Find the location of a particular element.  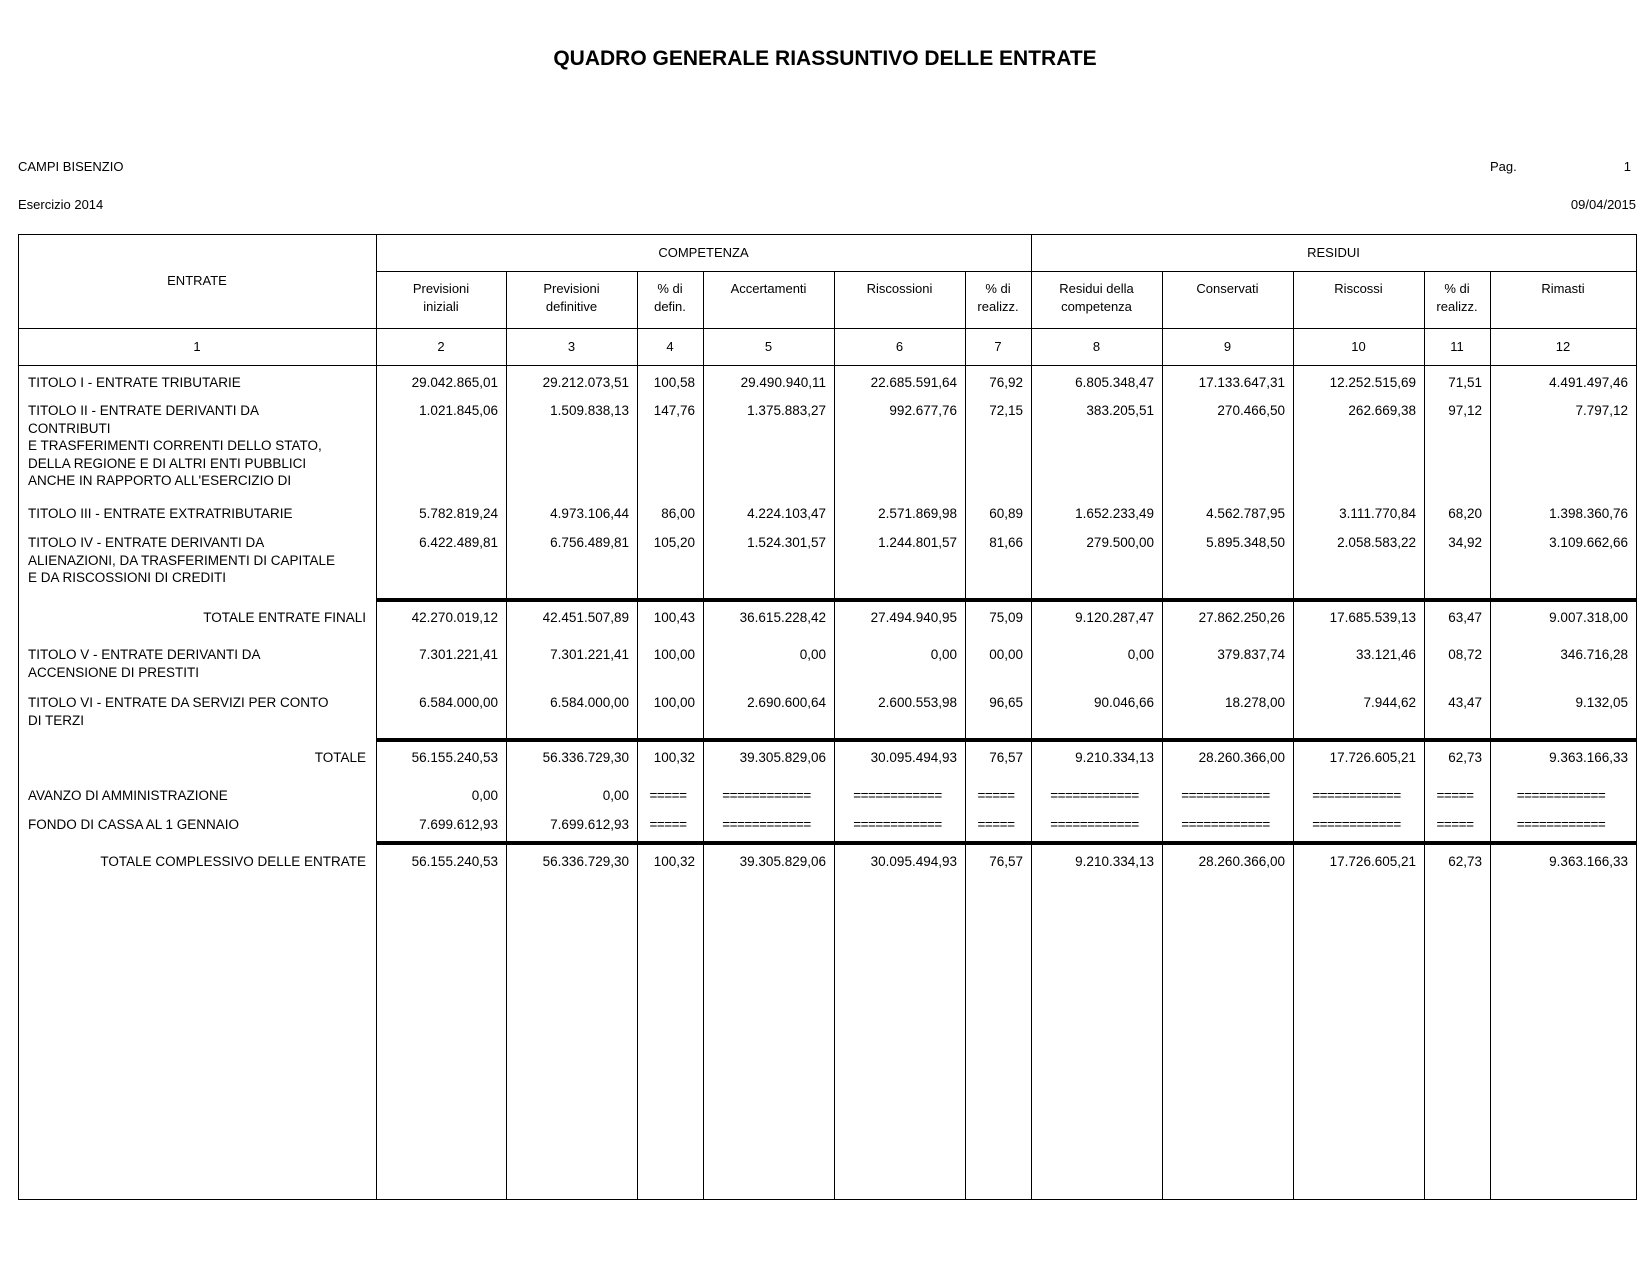

table-cell: 90.046,66 is located at coordinates (1123, 702).